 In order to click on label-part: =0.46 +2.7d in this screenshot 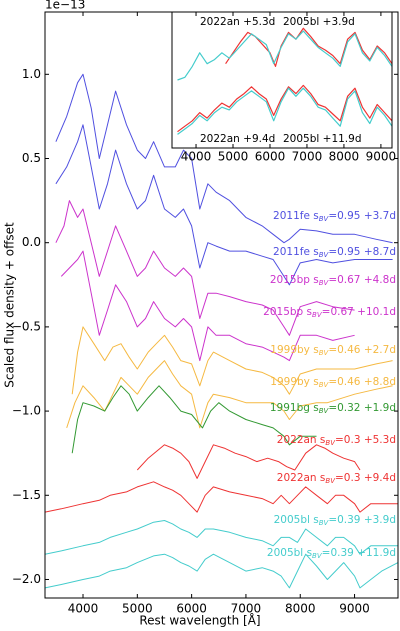, I will do `click(362, 350)`.